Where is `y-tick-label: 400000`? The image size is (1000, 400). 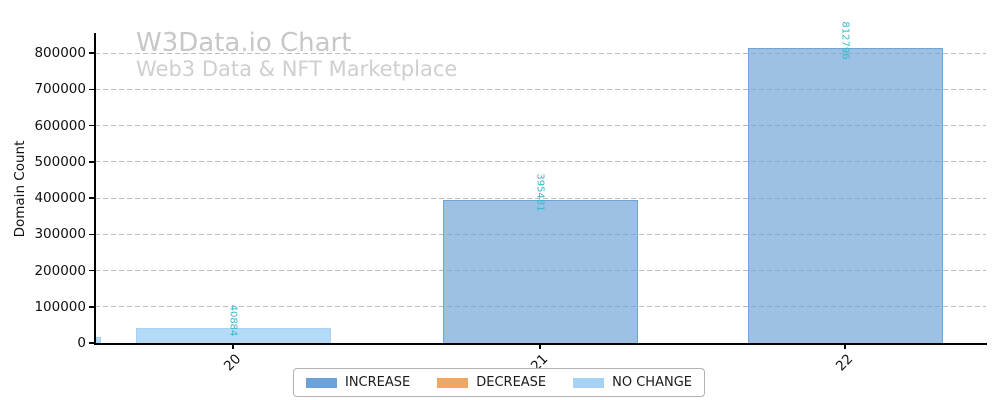
y-tick-label: 400000 is located at coordinates (60, 198).